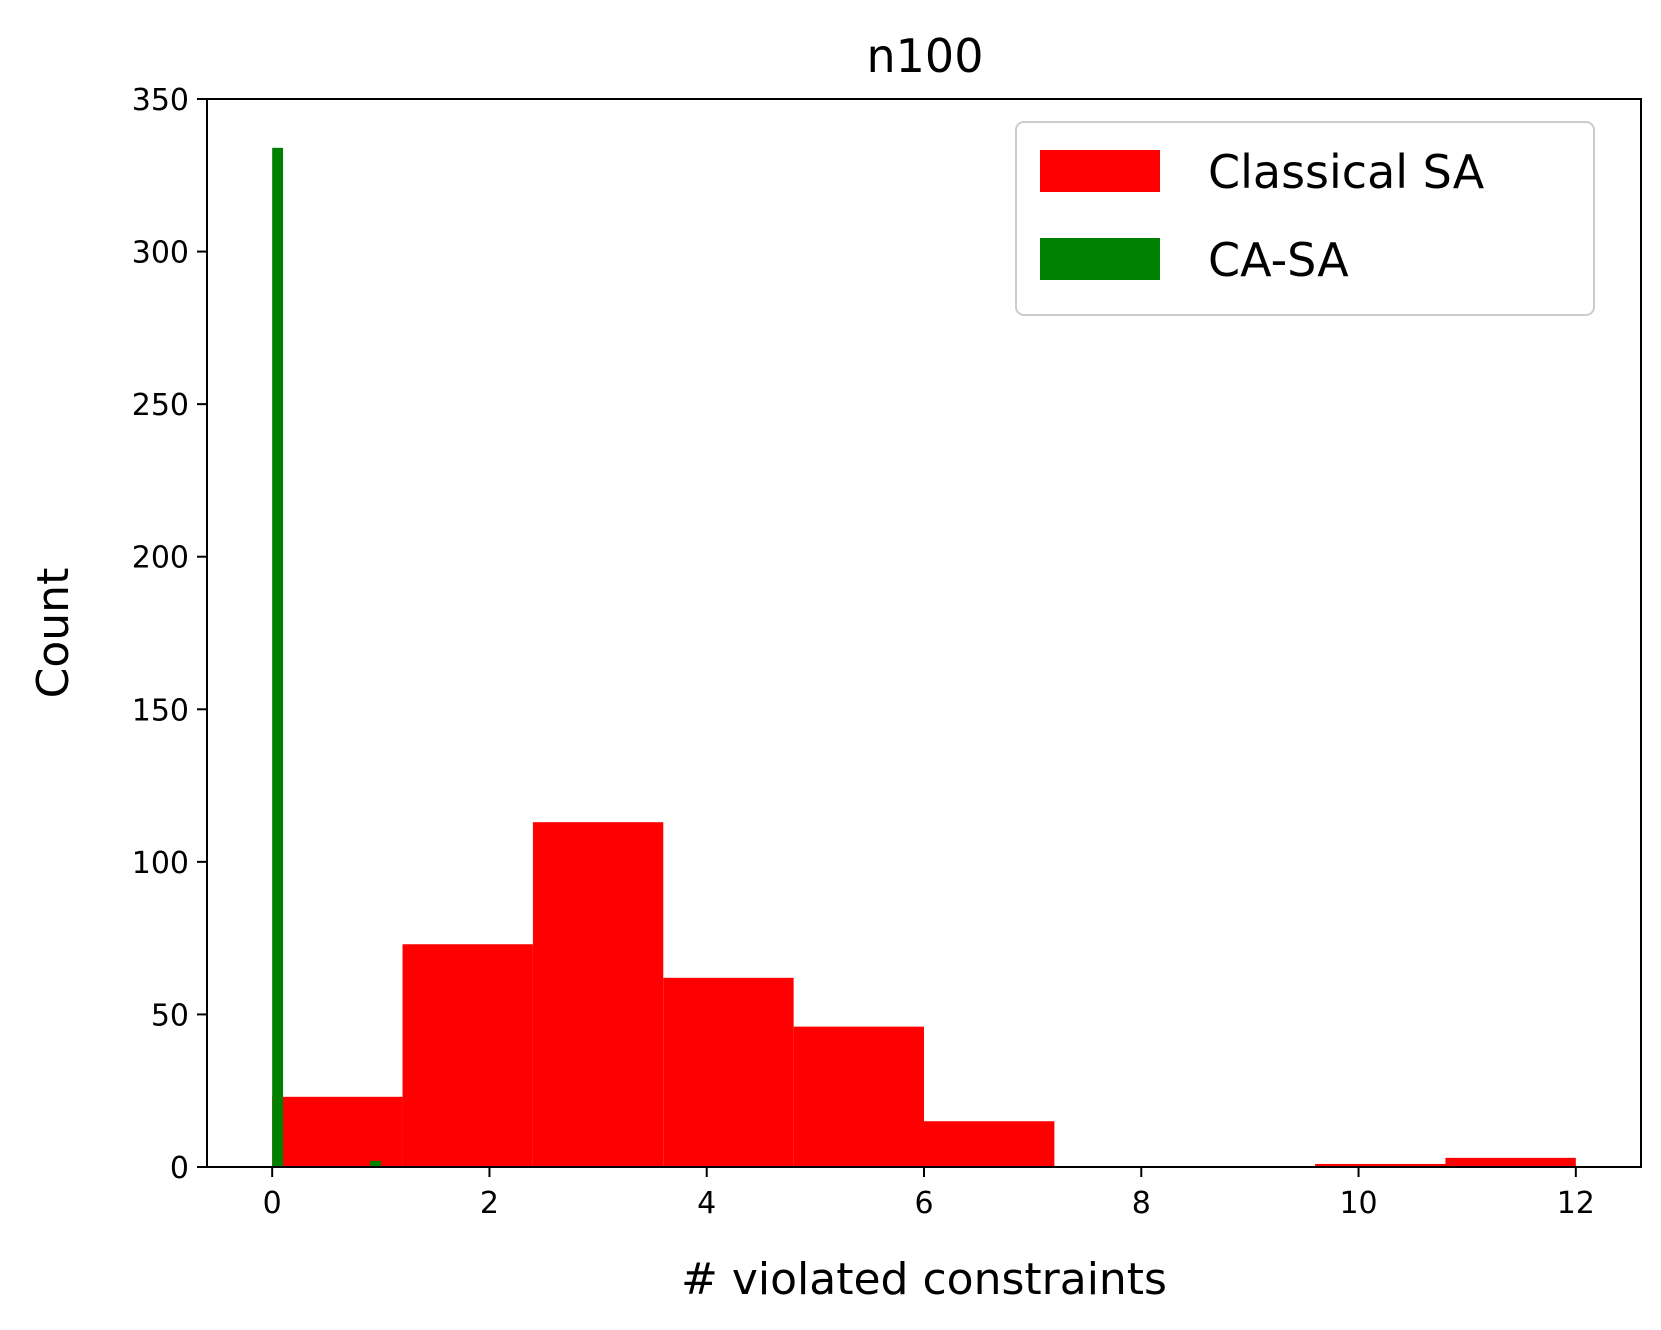 The image size is (1661, 1330). I want to click on x-tick-label: 8, so click(1141, 1203).